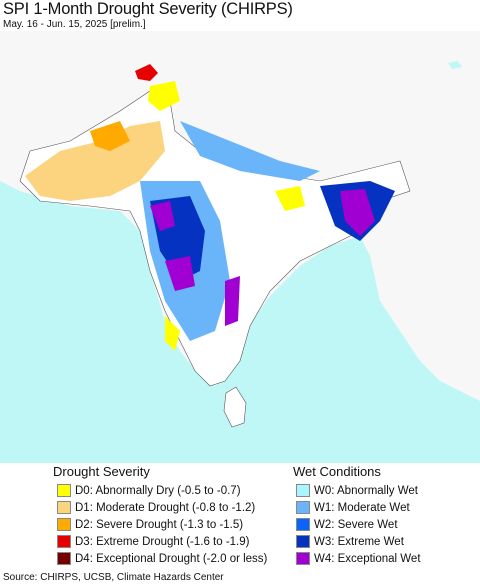 The width and height of the screenshot is (480, 586). Describe the element at coordinates (101, 471) in the screenshot. I see `legend-drought-title: Drought Severity` at that location.